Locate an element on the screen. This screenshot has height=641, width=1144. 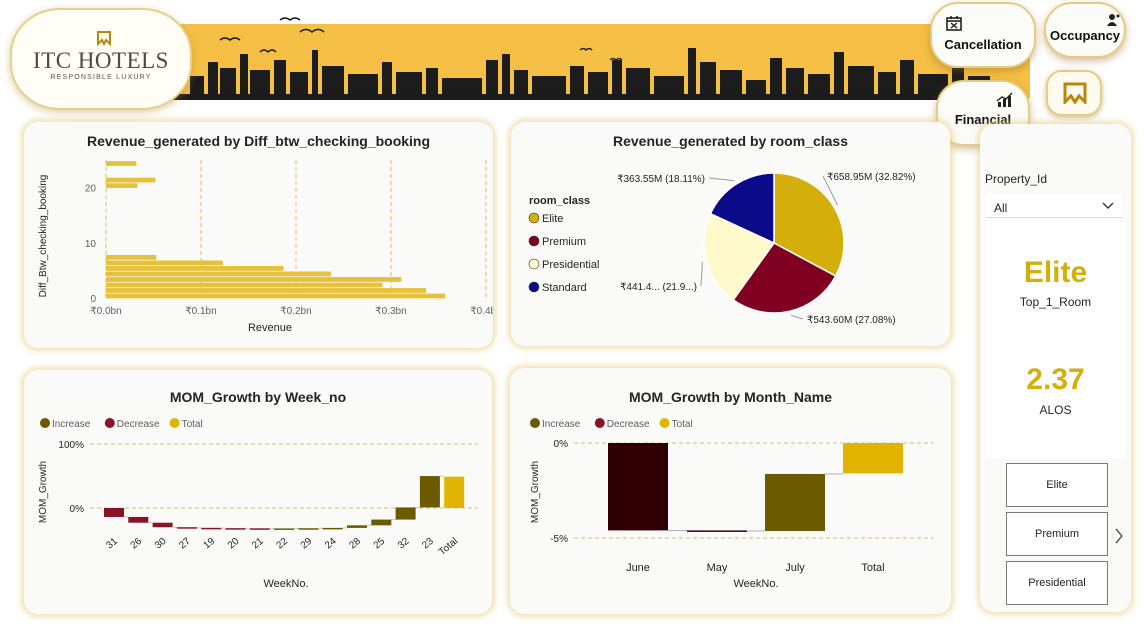
cancellation-label: Cancellation is located at coordinates (983, 44).